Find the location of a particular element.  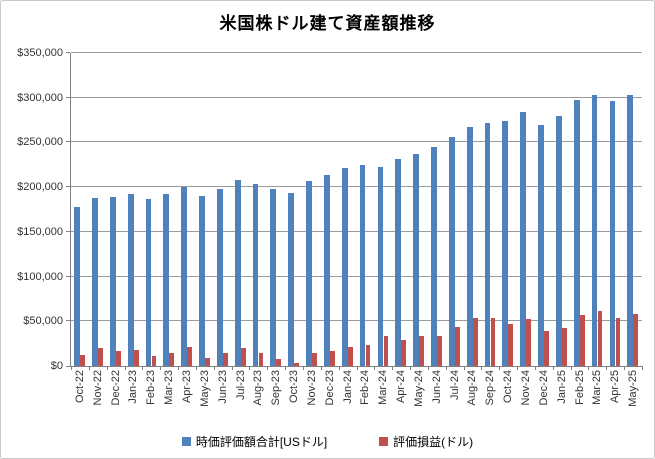

legend: 時価評価額合計[USドル] 評価損益(ドル) is located at coordinates (327, 441).